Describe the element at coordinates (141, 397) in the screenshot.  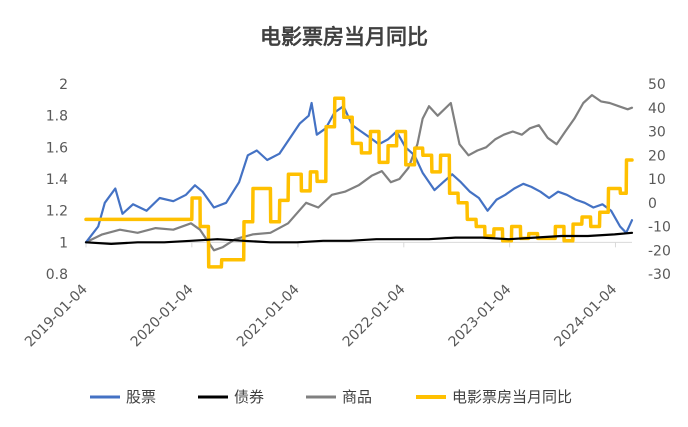
I see `legend-label: 股票` at that location.